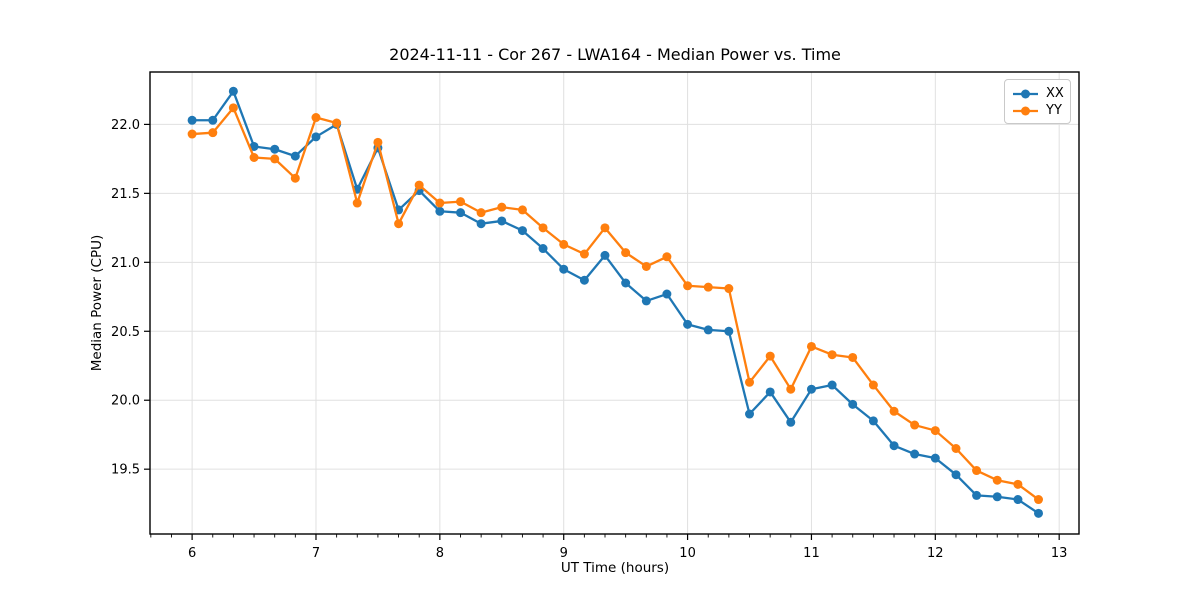  I want to click on legend-marker-yy-icon, so click(1025, 110).